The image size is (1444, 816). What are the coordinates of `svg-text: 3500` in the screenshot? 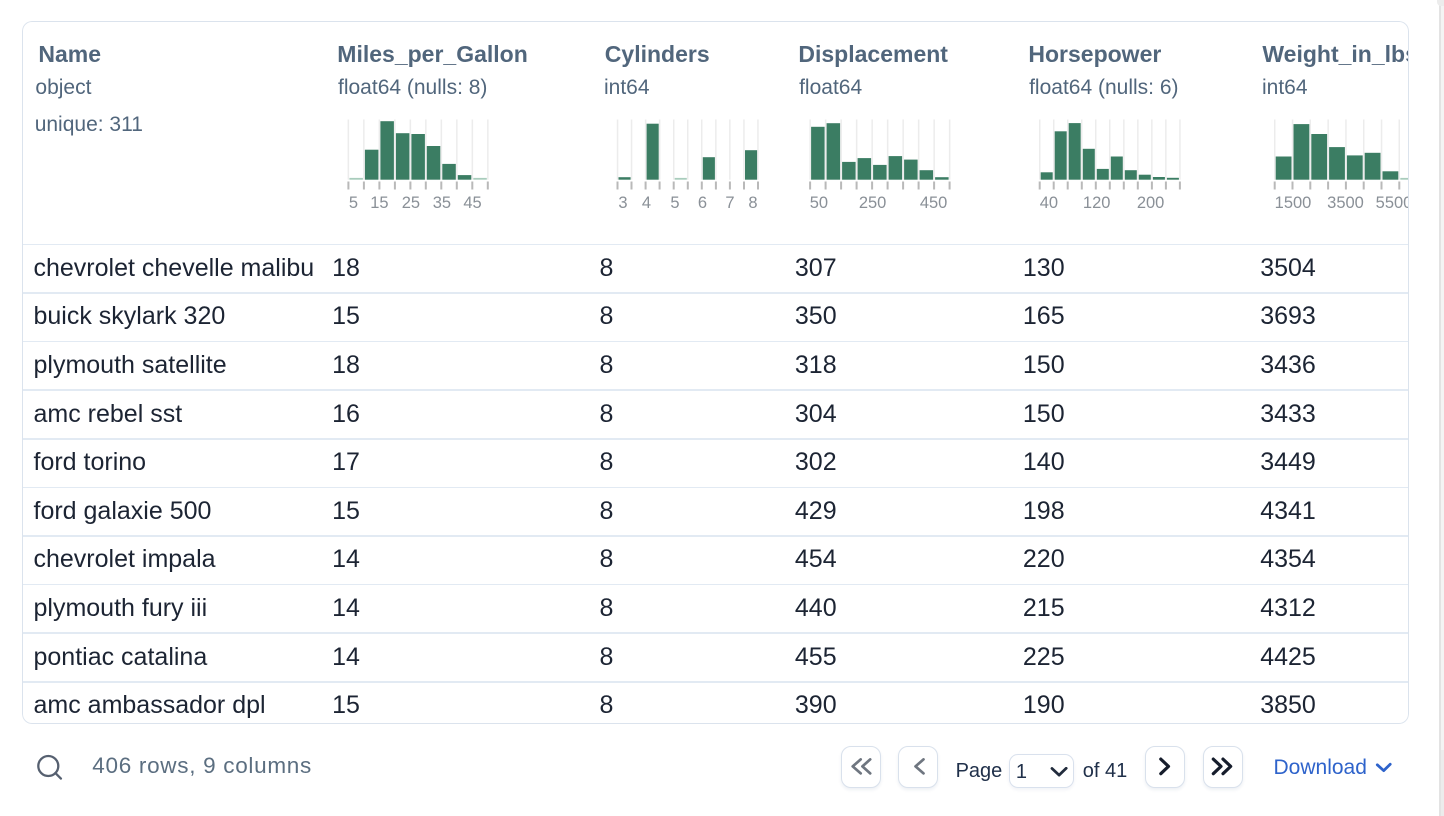 It's located at (1345, 203).